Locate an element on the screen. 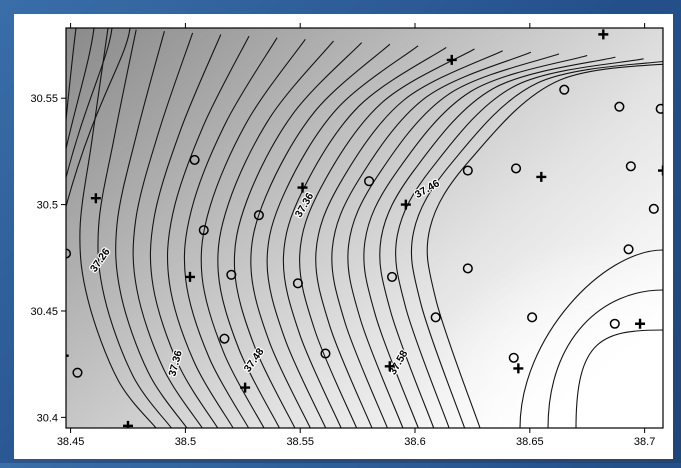  y-tick-label: 30.45 is located at coordinates (44, 312).